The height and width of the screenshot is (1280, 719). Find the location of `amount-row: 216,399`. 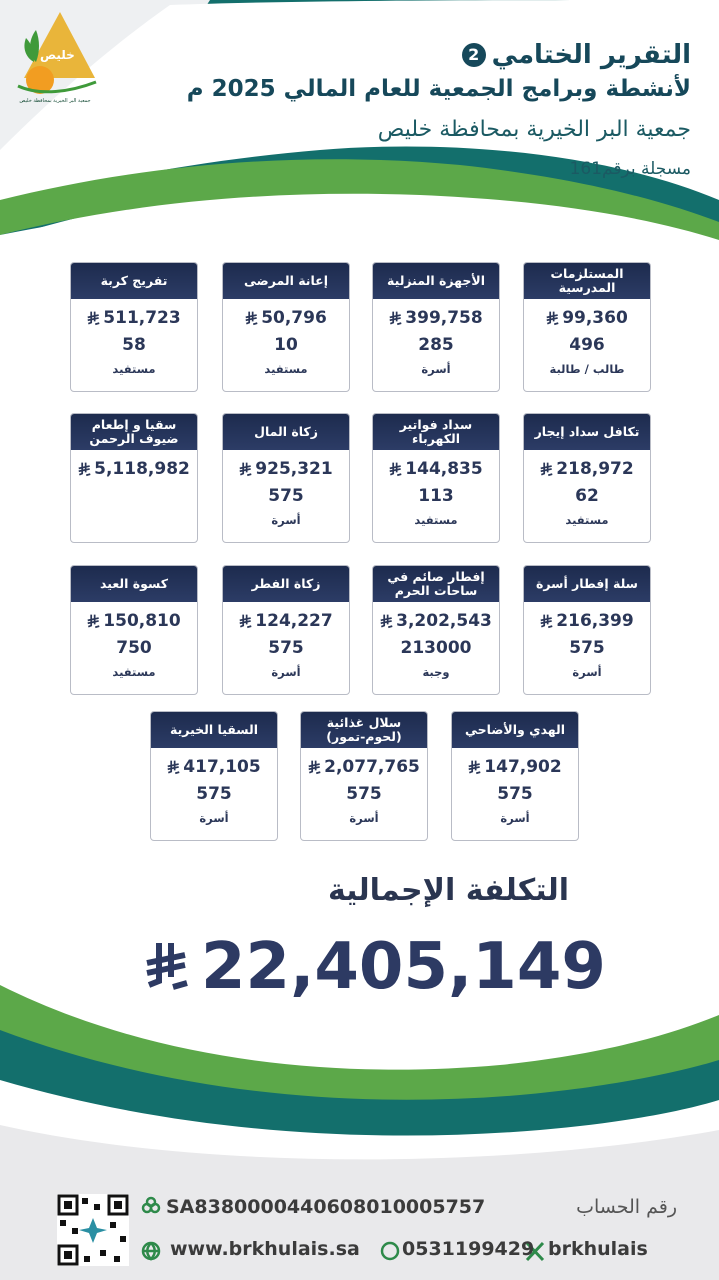

amount-row: 216,399 is located at coordinates (587, 621).